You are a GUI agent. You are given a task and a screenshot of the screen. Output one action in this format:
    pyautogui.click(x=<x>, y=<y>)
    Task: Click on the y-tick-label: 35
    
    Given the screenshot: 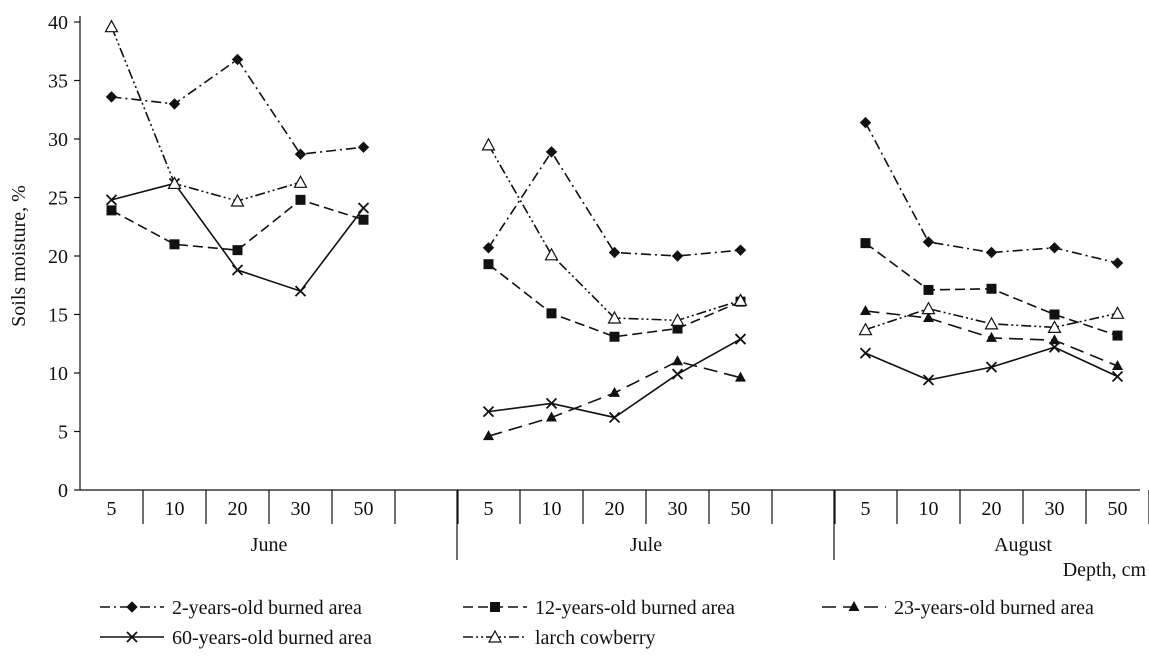 What is the action you would take?
    pyautogui.click(x=58, y=82)
    